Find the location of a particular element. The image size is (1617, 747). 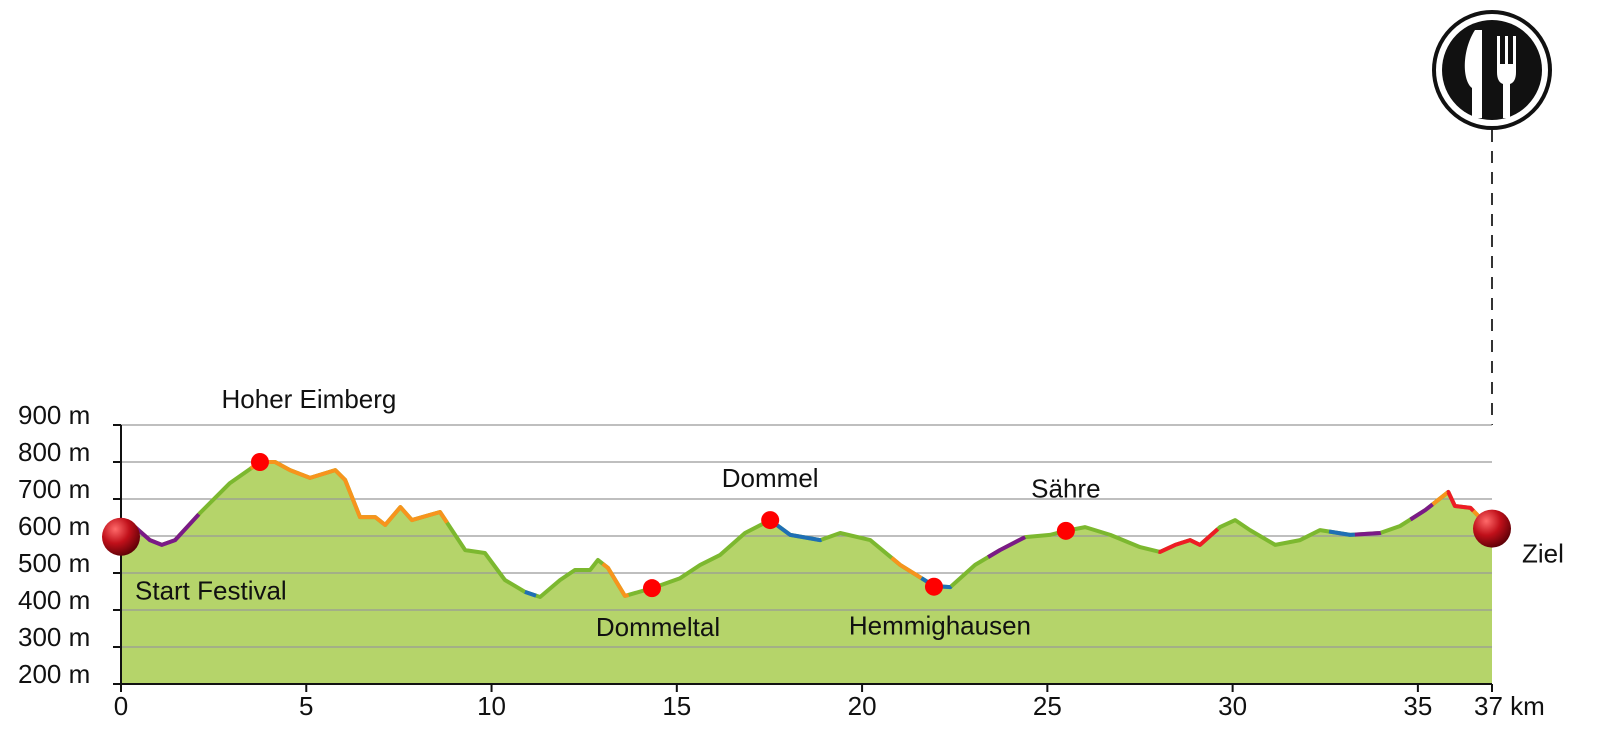

x-tick-label: 37 km is located at coordinates (1509, 706).